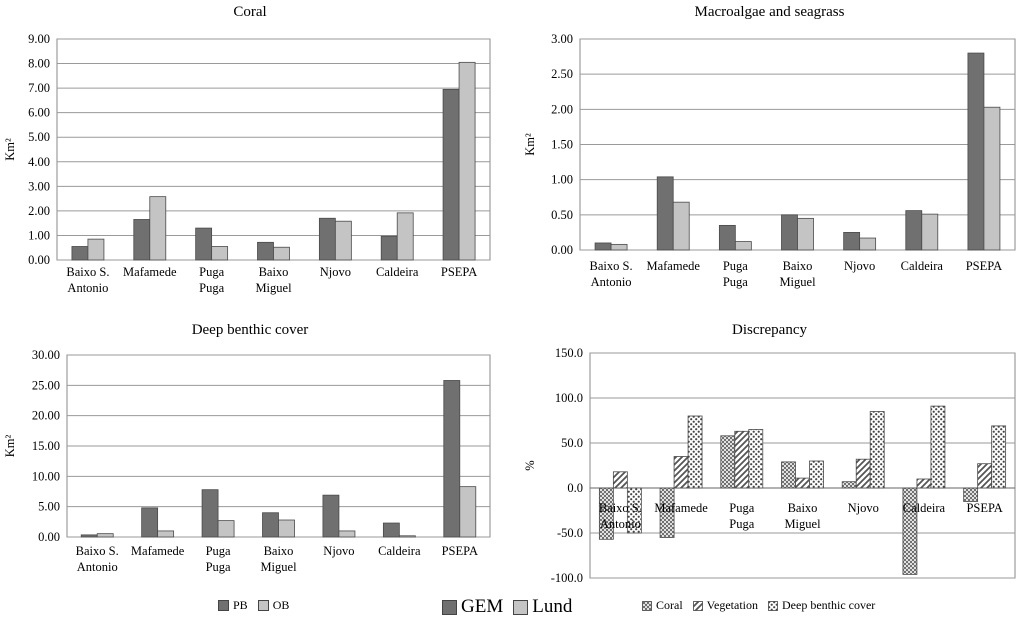 This screenshot has height=621, width=1024. I want to click on y-tick-label: 1.00, so click(562, 180).